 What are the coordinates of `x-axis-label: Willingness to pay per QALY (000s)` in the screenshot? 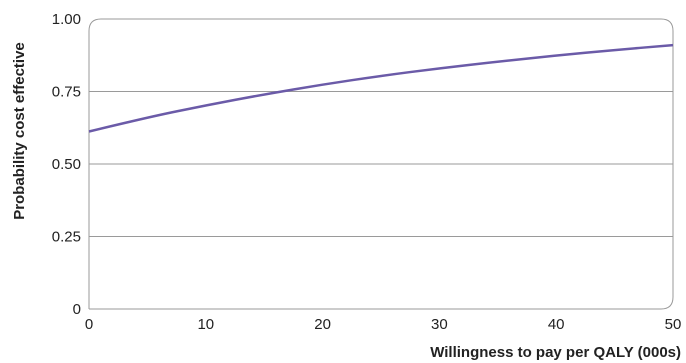 It's located at (555, 352).